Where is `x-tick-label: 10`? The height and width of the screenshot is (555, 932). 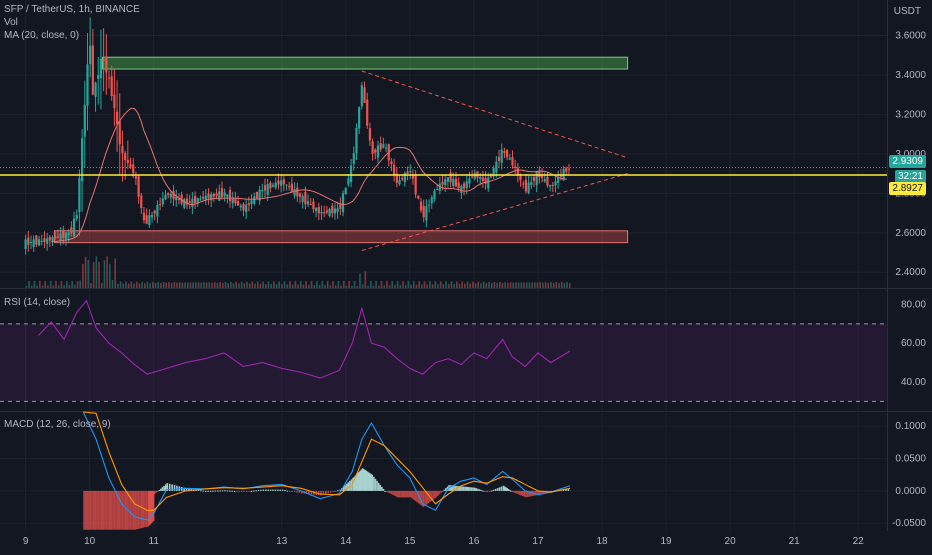
x-tick-label: 10 is located at coordinates (90, 541).